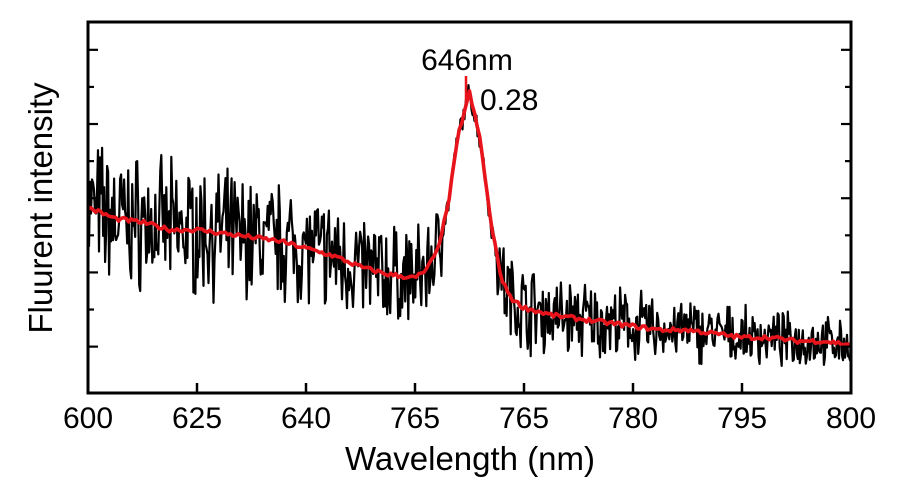 The width and height of the screenshot is (907, 503). I want to click on x-tick-label: 600, so click(88, 418).